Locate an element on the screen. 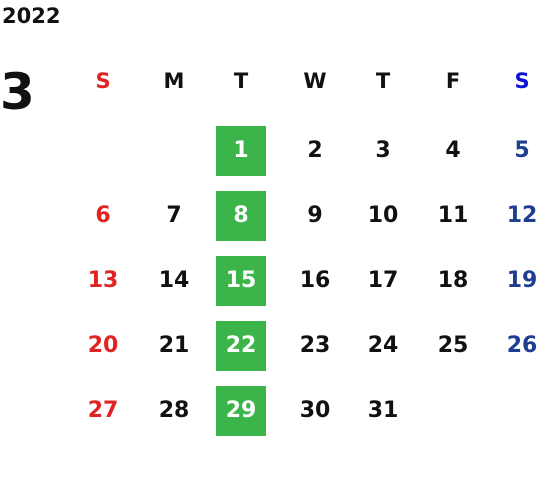 The image size is (548, 503). weekday-header: F is located at coordinates (453, 81).